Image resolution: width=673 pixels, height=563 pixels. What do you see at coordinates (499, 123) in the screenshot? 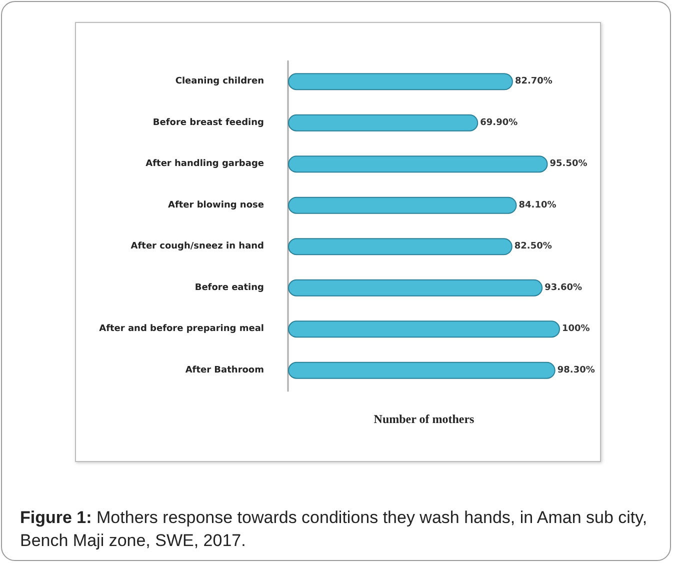
I see `data-label: 69.90%` at bounding box center [499, 123].